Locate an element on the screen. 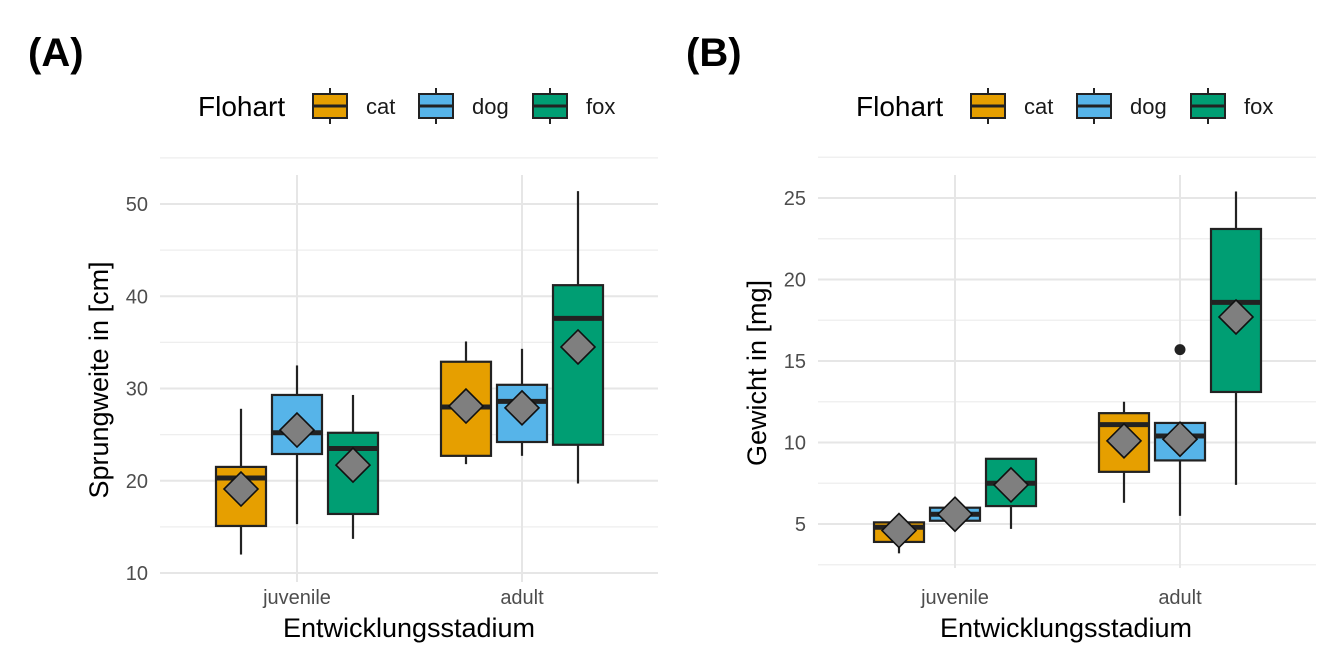 The height and width of the screenshot is (672, 1344). panel-a-legend: Flohart cat dog fox is located at coordinates (406, 106).